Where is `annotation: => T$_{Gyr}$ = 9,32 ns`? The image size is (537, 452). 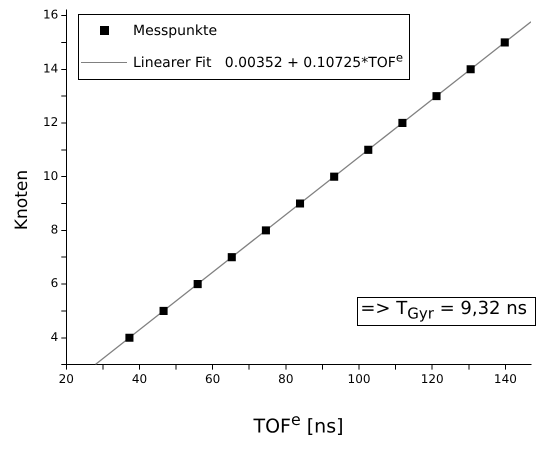
annotation: => T$_{Gyr}$ = 9,32 ns is located at coordinates (446, 311).